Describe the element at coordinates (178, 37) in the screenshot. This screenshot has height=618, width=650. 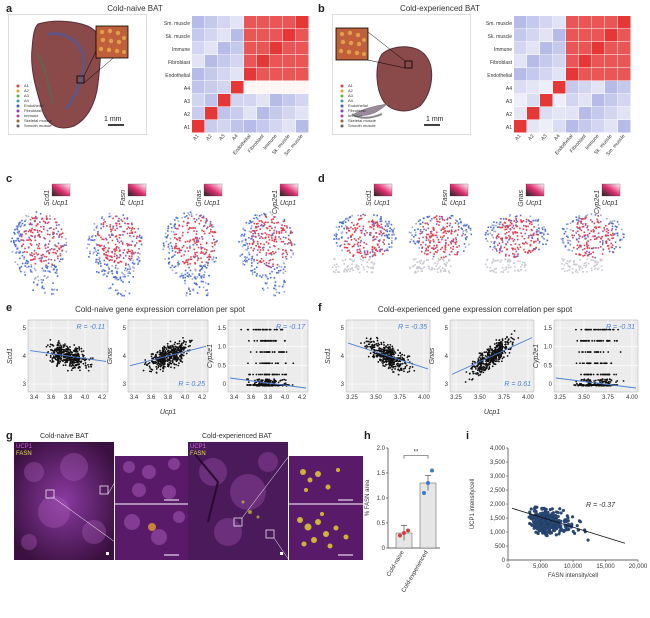
I see `heatmap-row-label: Sk. muscle` at that location.